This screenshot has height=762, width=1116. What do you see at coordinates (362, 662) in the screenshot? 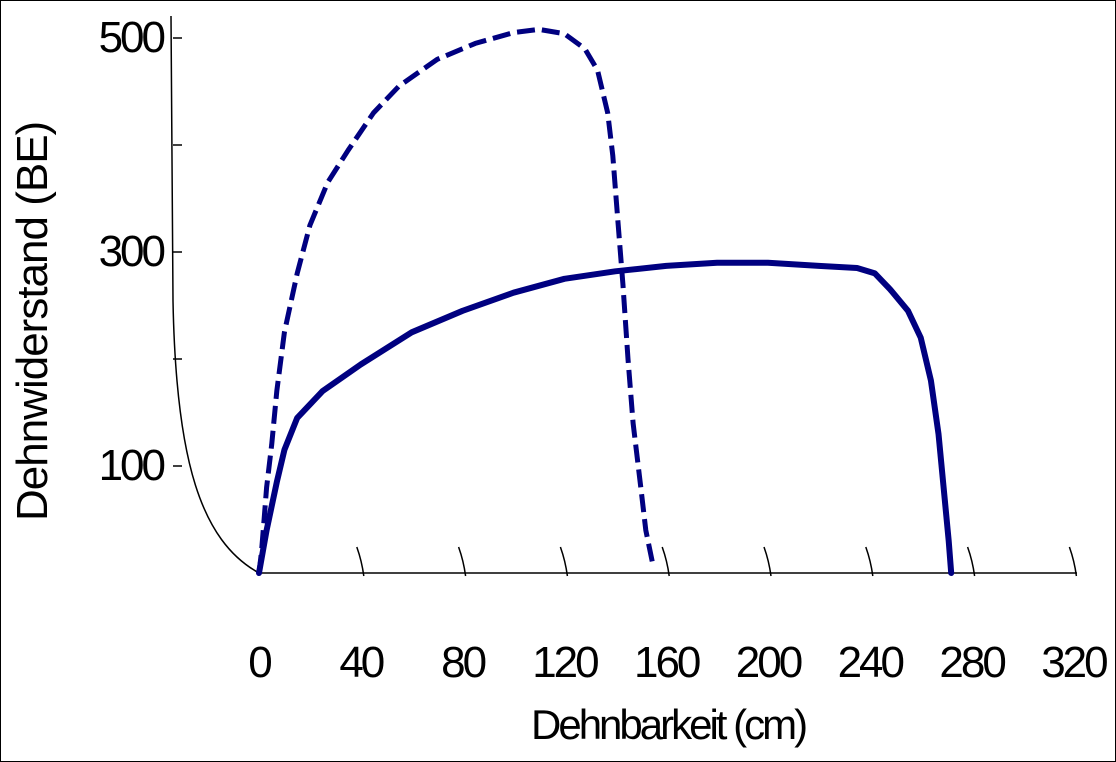
I see `x-tick-label: 40` at bounding box center [362, 662].